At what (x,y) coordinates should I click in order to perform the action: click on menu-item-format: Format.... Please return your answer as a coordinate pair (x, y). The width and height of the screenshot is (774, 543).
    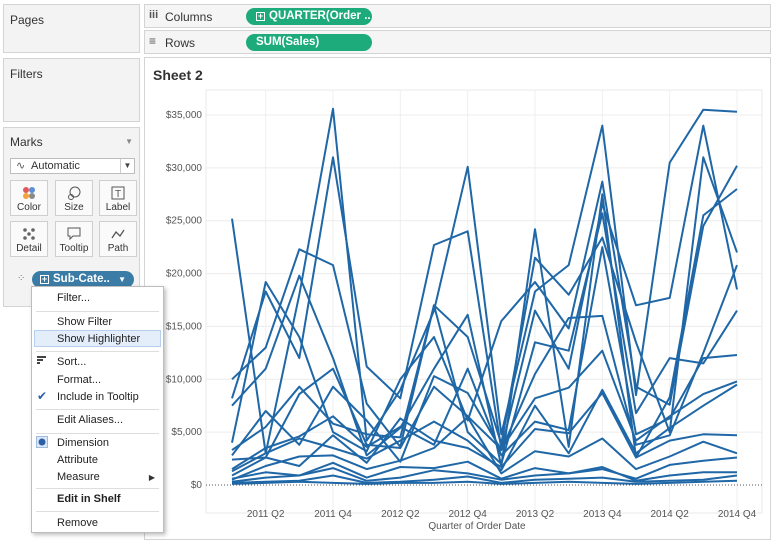
    Looking at the image, I should click on (79, 380).